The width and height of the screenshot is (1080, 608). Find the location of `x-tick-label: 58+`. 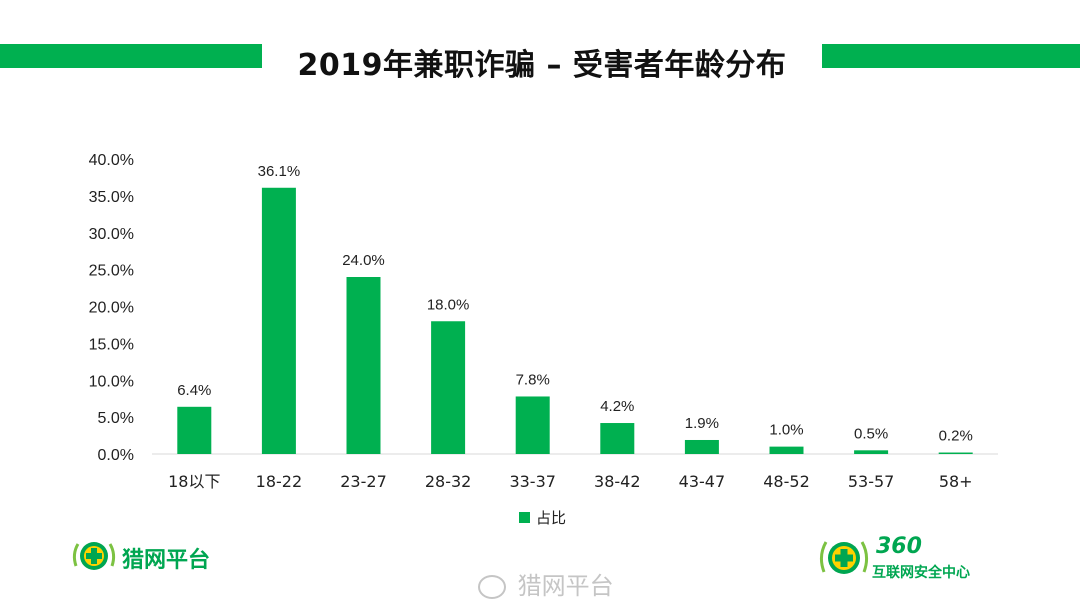

x-tick-label: 58+ is located at coordinates (956, 481).